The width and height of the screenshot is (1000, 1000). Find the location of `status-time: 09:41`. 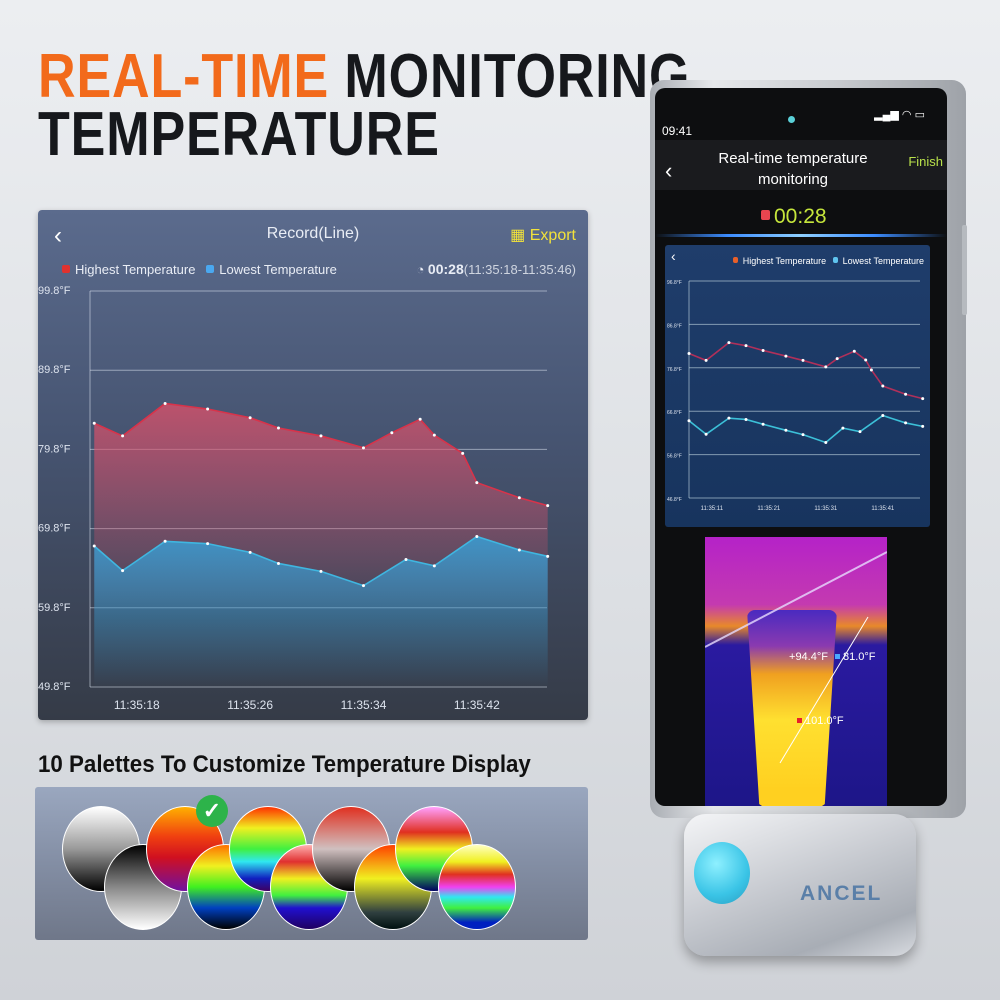

status-time: 09:41 is located at coordinates (677, 131).